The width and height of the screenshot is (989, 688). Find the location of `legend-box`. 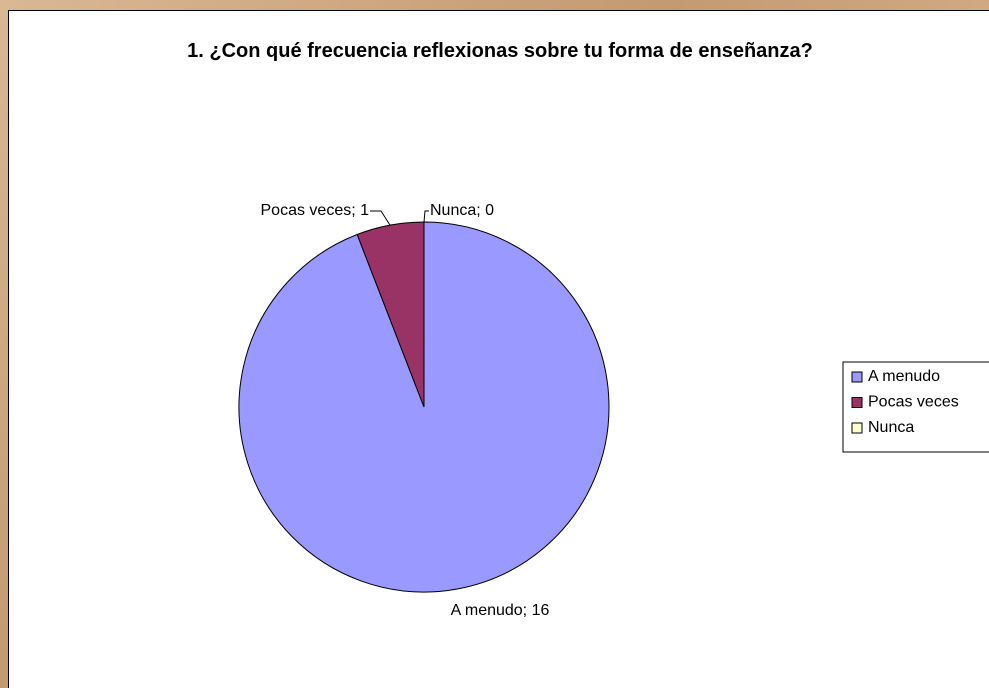

legend-box is located at coordinates (915, 407).